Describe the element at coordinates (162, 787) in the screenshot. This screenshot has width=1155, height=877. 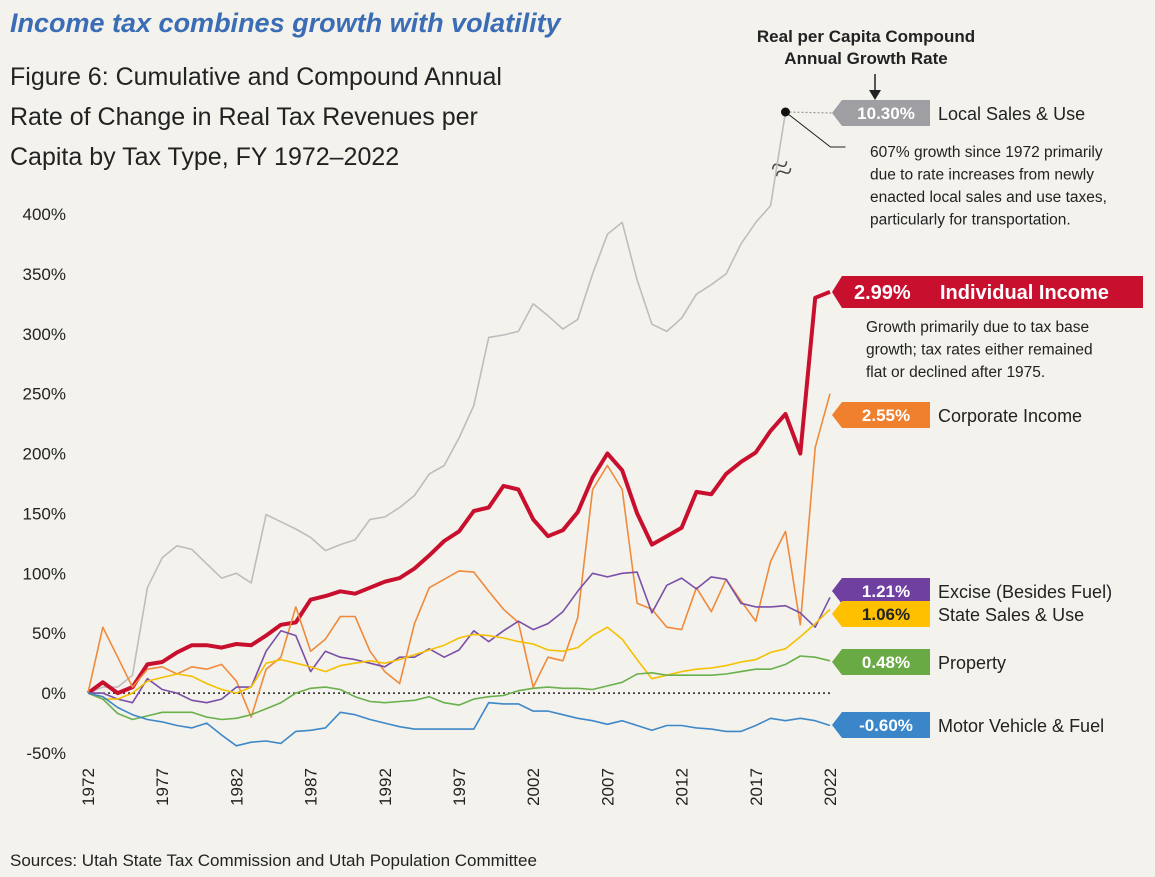
I see `x-tick-label: 1977` at that location.